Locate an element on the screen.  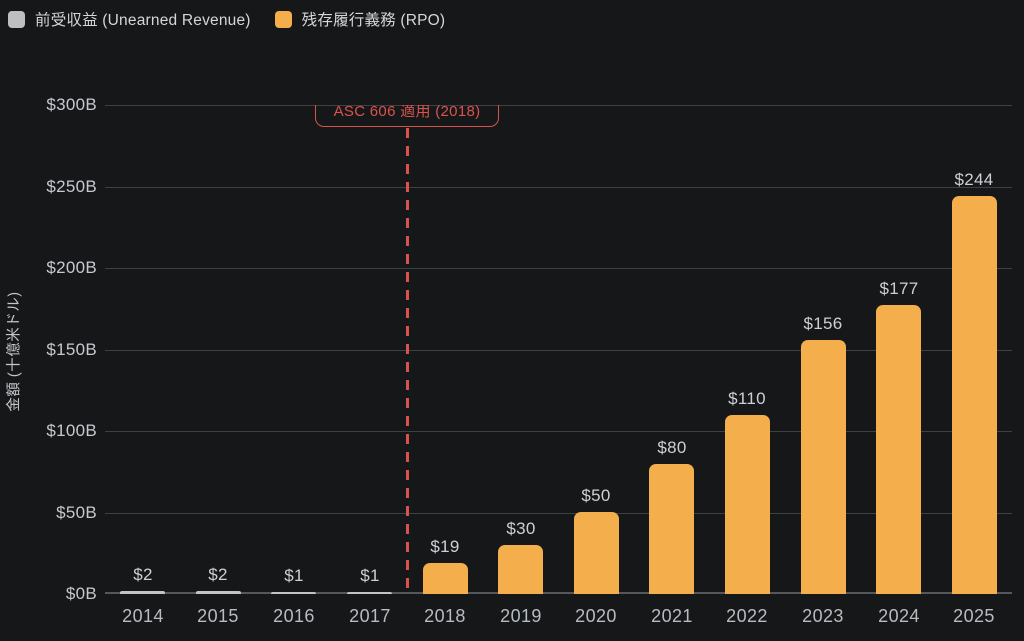
y-axis-title: 金額 (十億米ドル) is located at coordinates (14, 351).